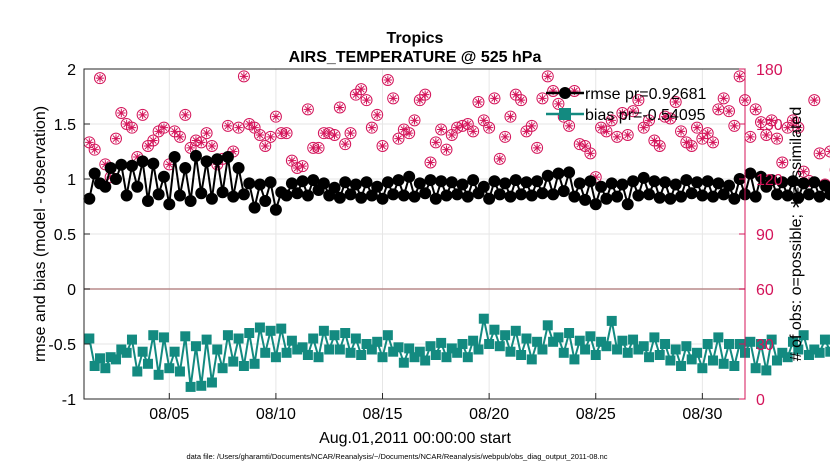  What do you see at coordinates (40, 234) in the screenshot?
I see `y-axis-label: rmse and bias (model - observation)` at bounding box center [40, 234].